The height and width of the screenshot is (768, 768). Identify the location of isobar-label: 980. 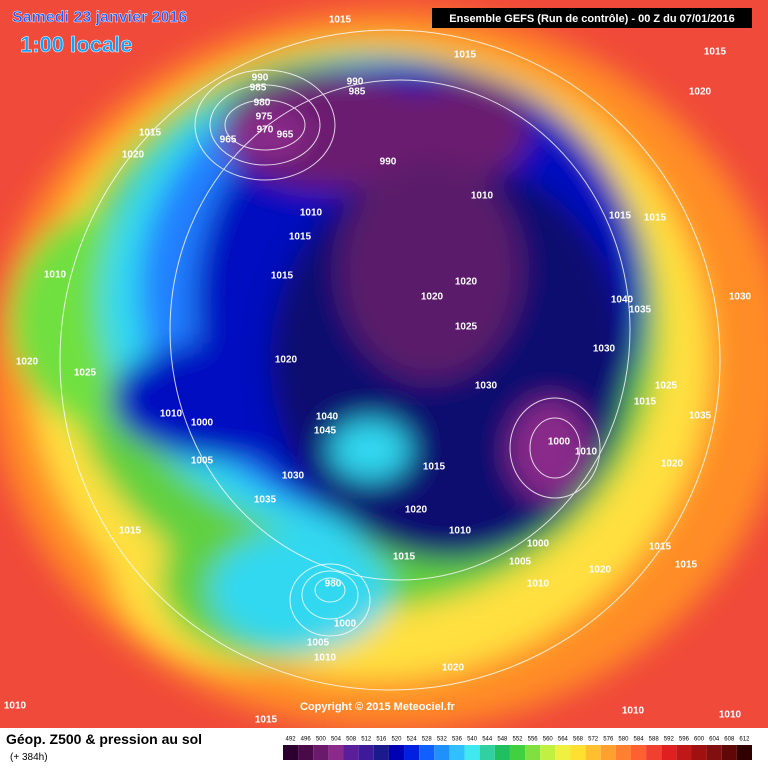
(333, 584).